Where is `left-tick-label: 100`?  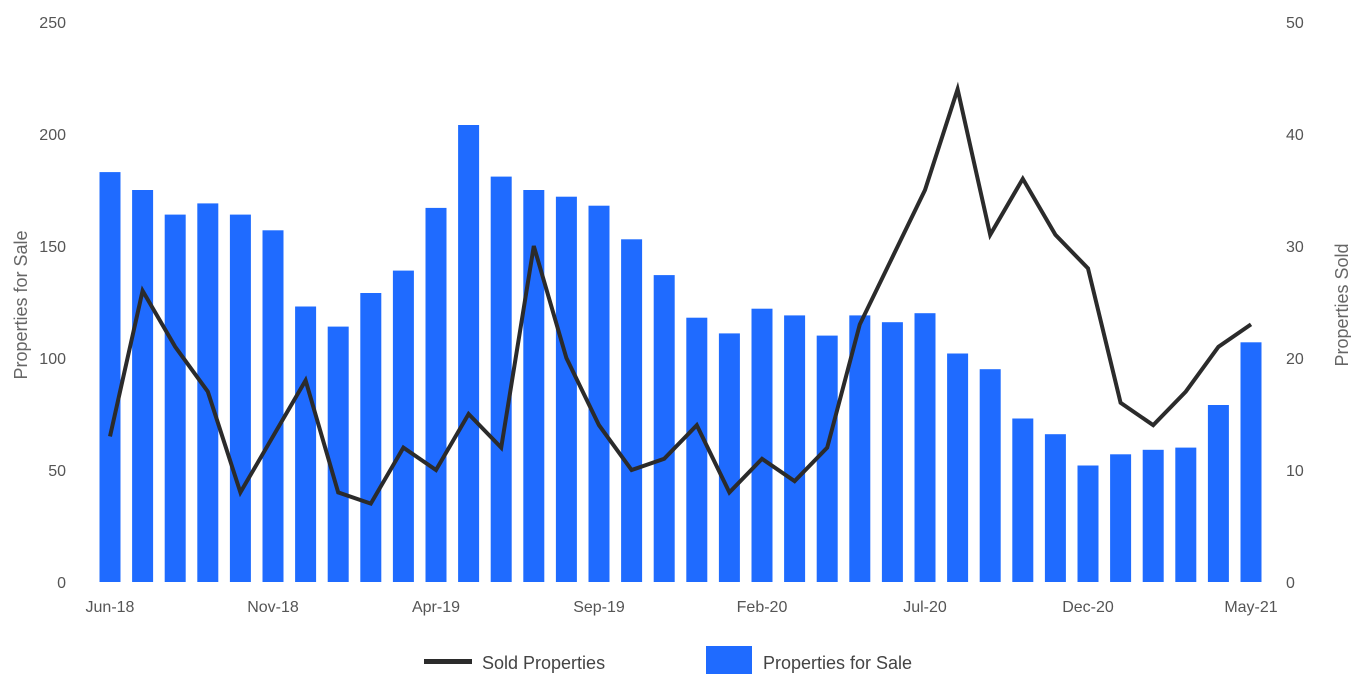
left-tick-label: 100 is located at coordinates (52, 359).